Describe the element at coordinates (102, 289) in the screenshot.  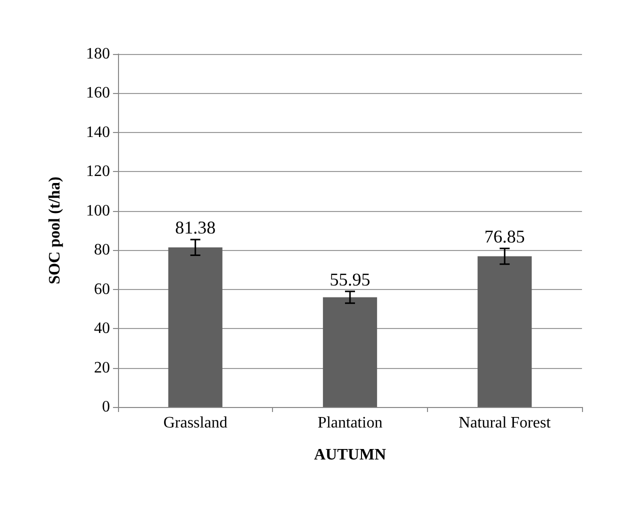
I see `y-tick-label: 60` at that location.